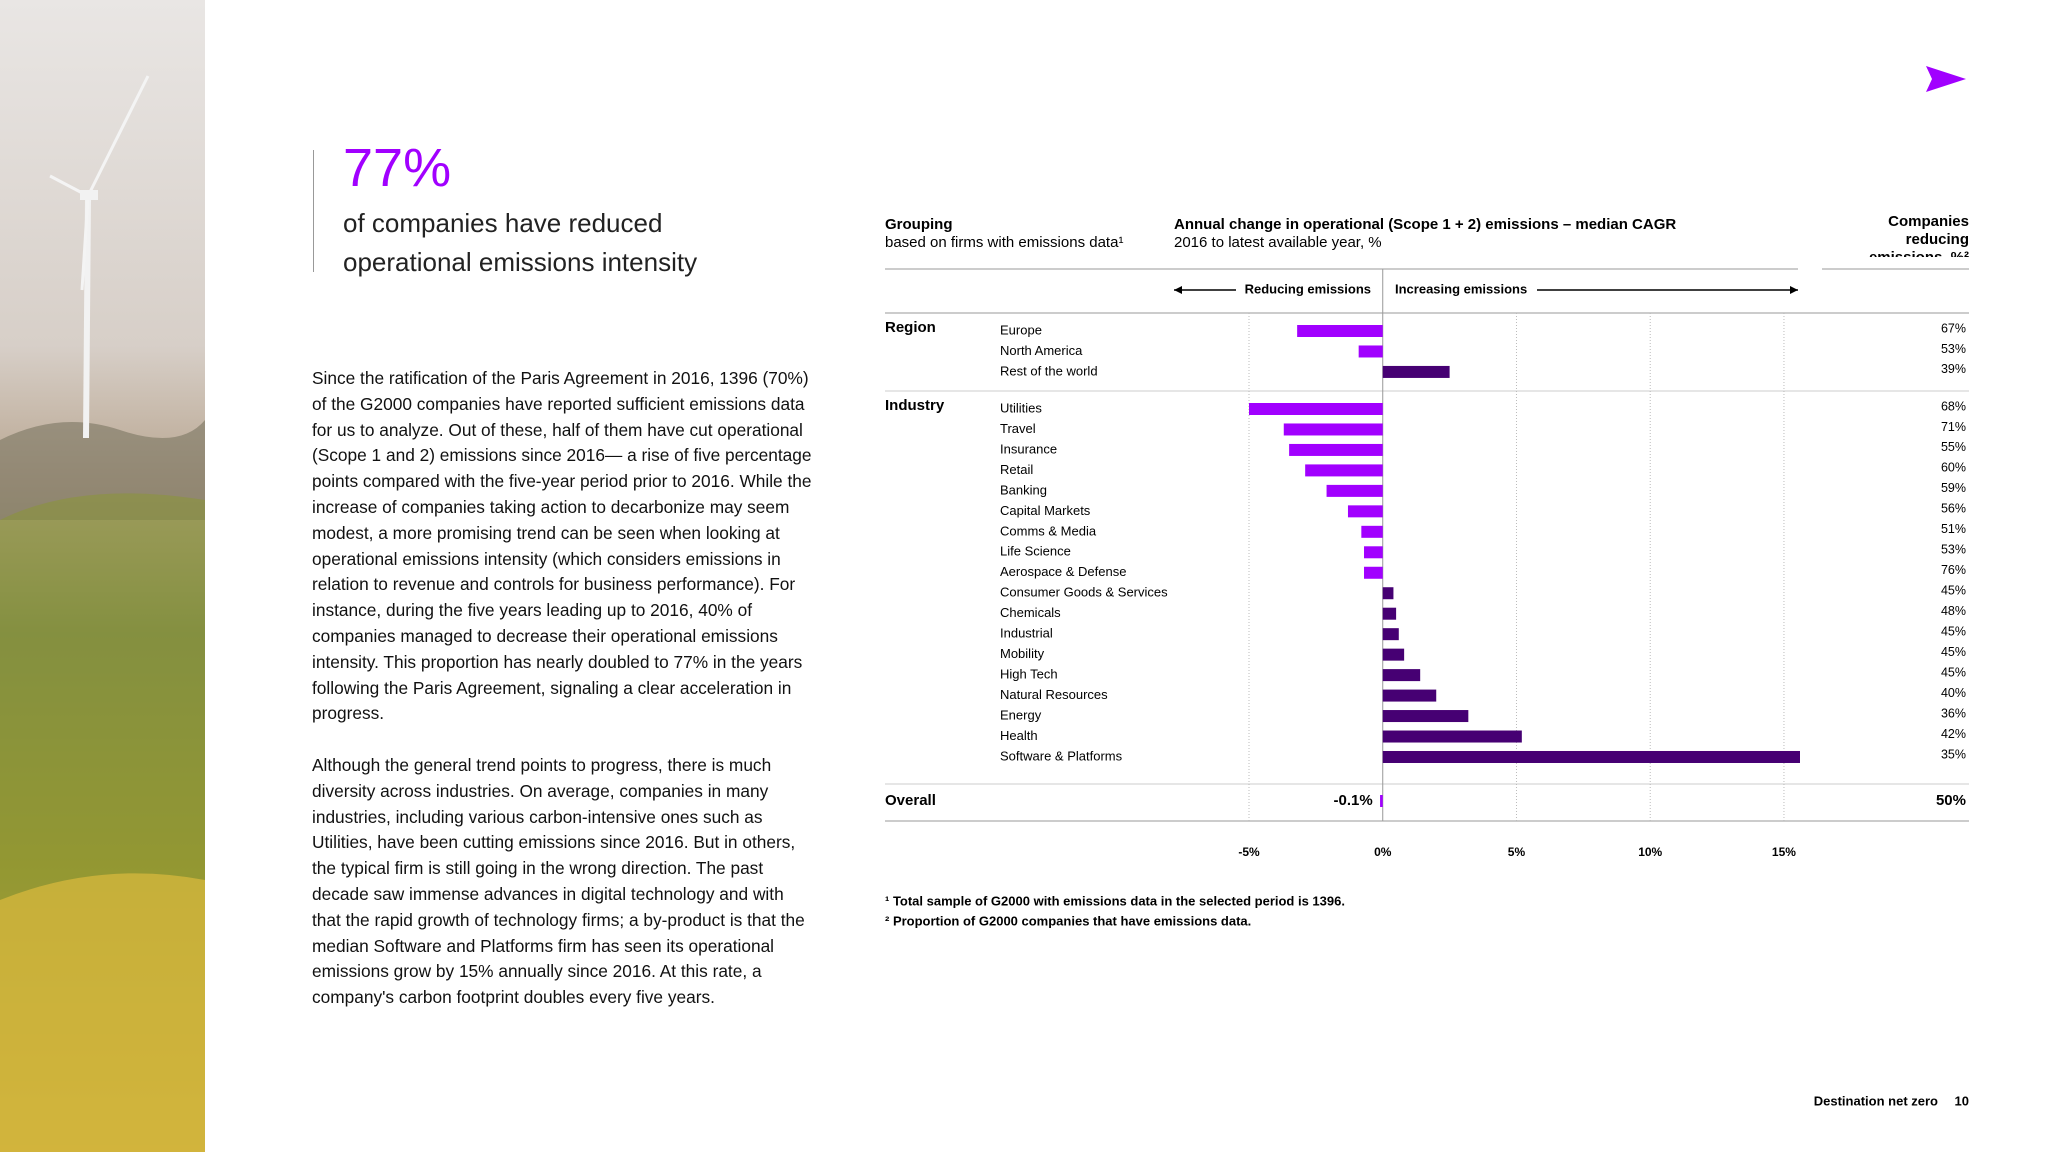 The width and height of the screenshot is (2048, 1152). Describe the element at coordinates (1023, 489) in the screenshot. I see `category-label: Banking` at that location.